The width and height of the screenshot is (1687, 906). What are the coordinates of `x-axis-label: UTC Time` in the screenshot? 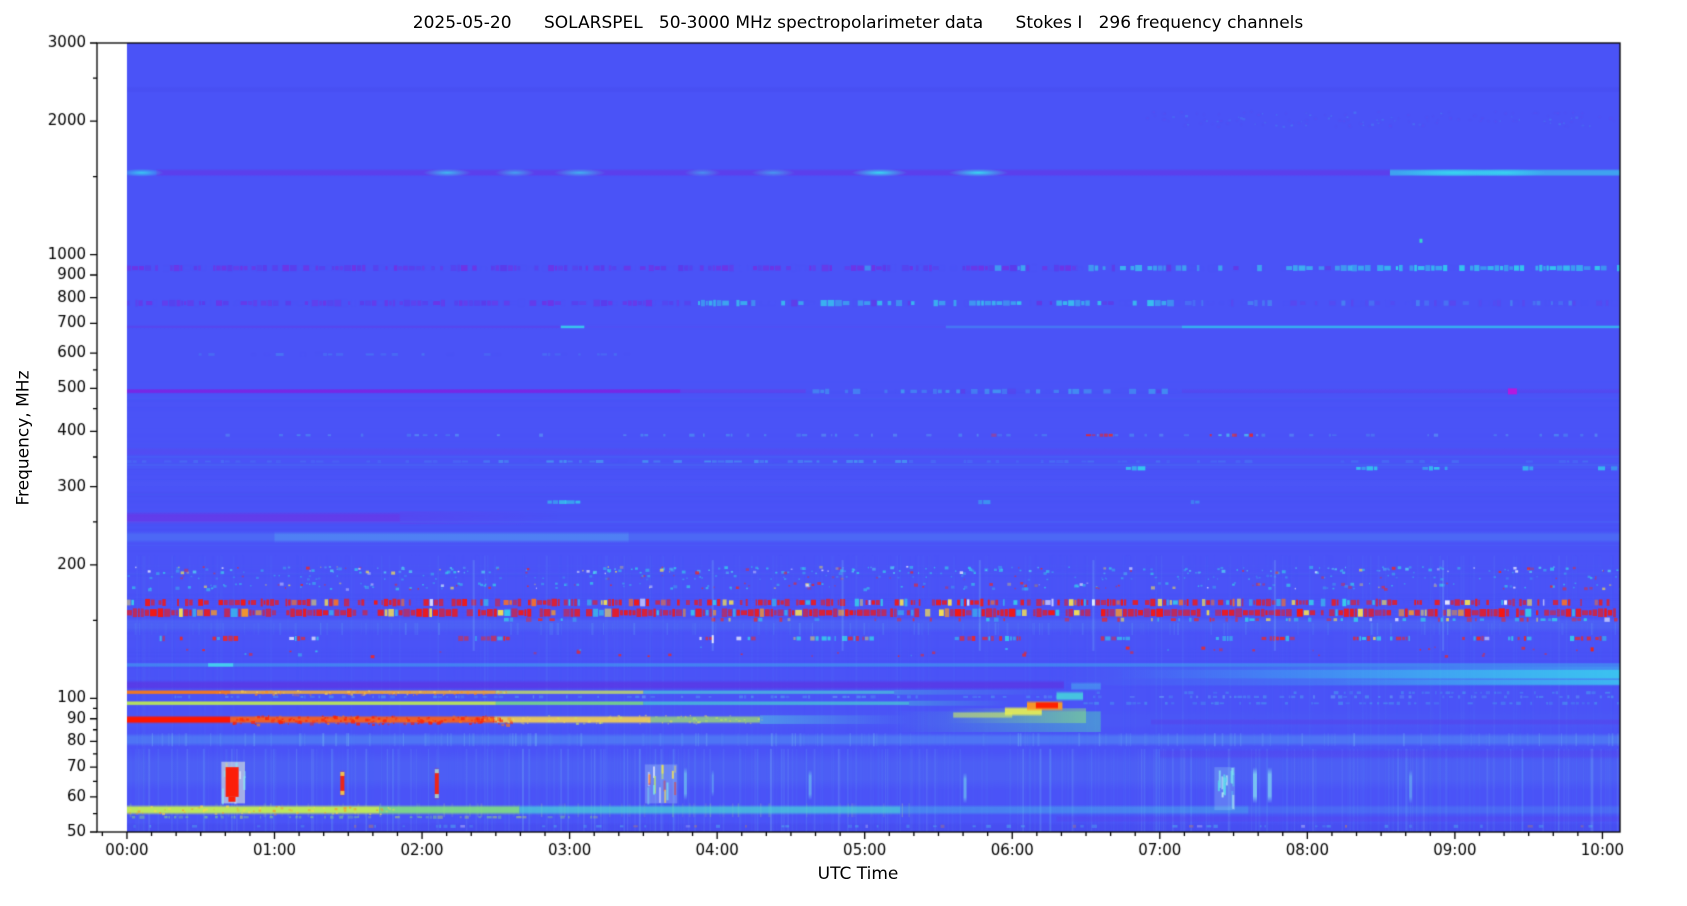 It's located at (858, 874).